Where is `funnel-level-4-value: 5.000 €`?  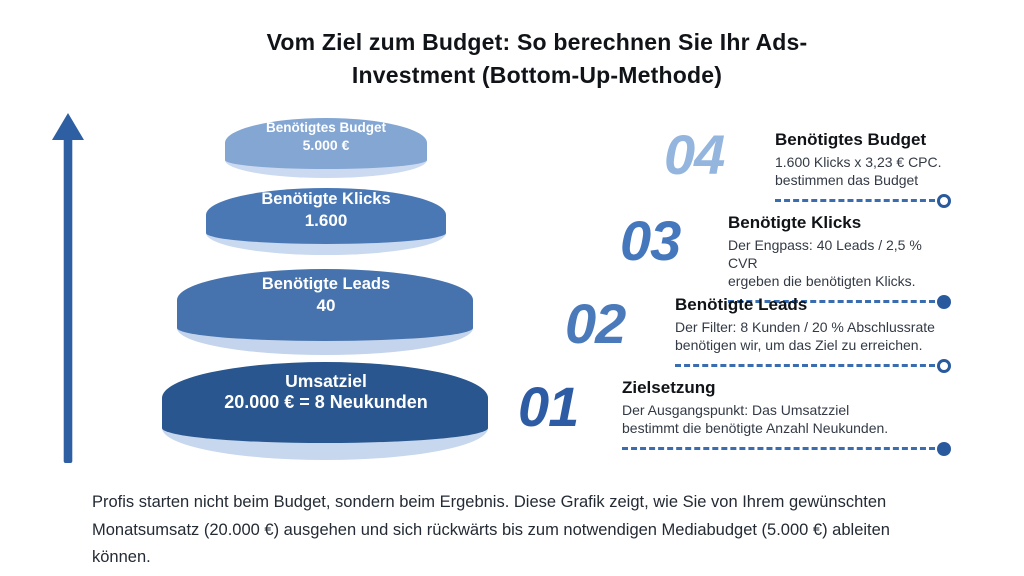
funnel-level-4-value: 5.000 € is located at coordinates (326, 145).